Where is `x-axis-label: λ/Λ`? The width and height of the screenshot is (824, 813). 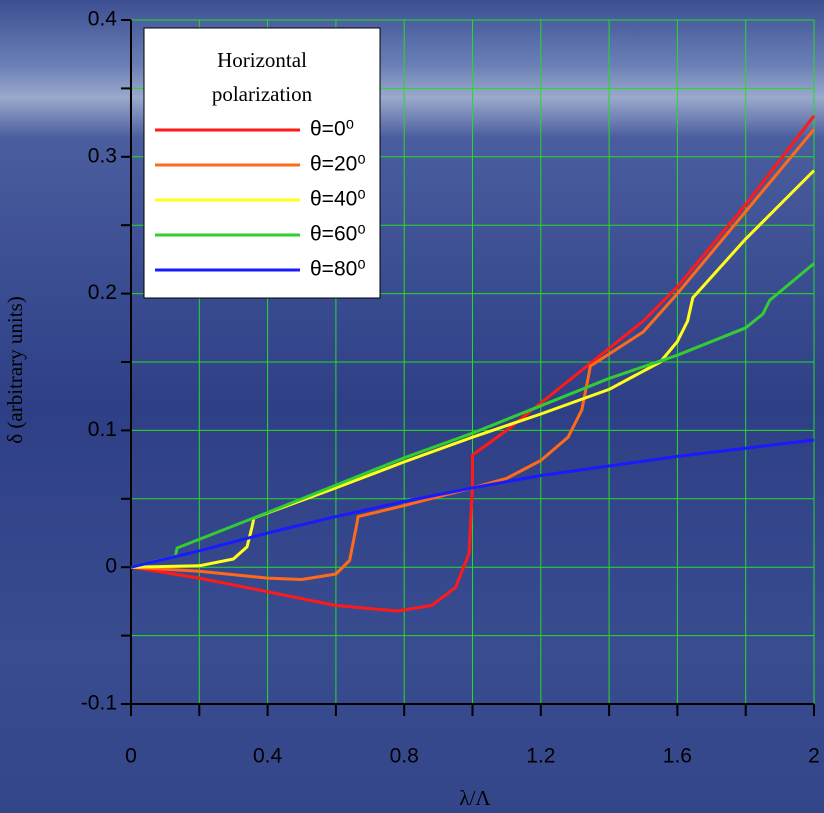 x-axis-label: λ/Λ is located at coordinates (475, 798).